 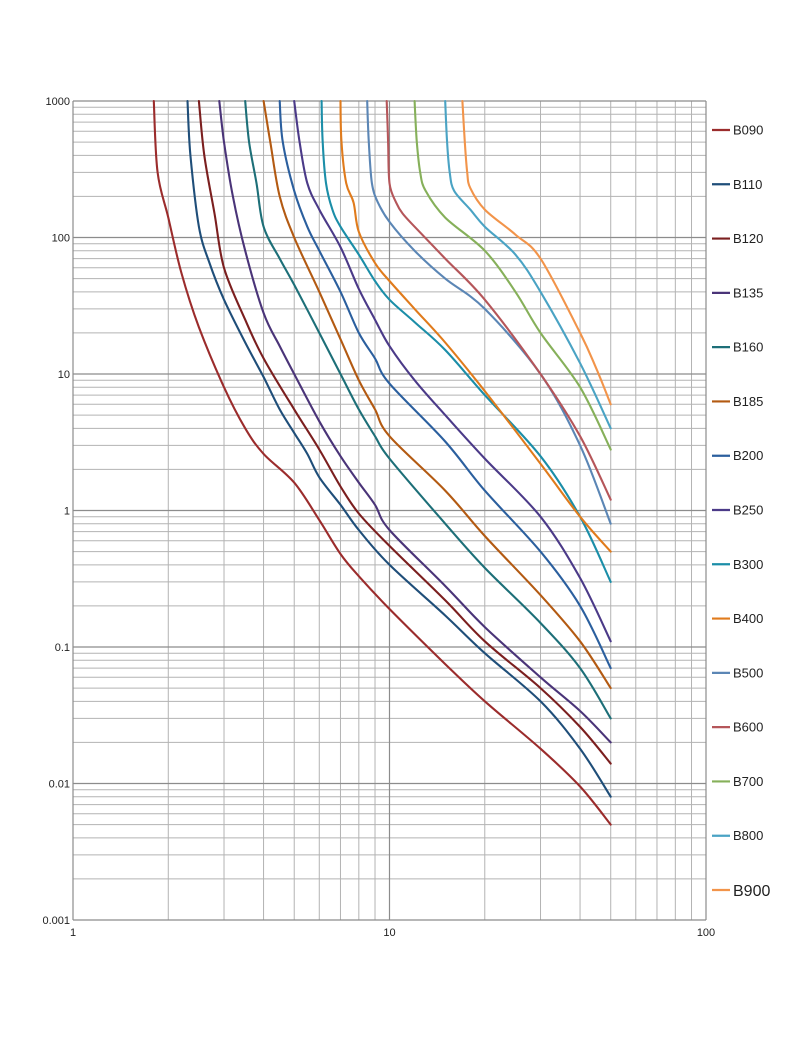 What do you see at coordinates (748, 130) in the screenshot?
I see `legend-label: B090` at bounding box center [748, 130].